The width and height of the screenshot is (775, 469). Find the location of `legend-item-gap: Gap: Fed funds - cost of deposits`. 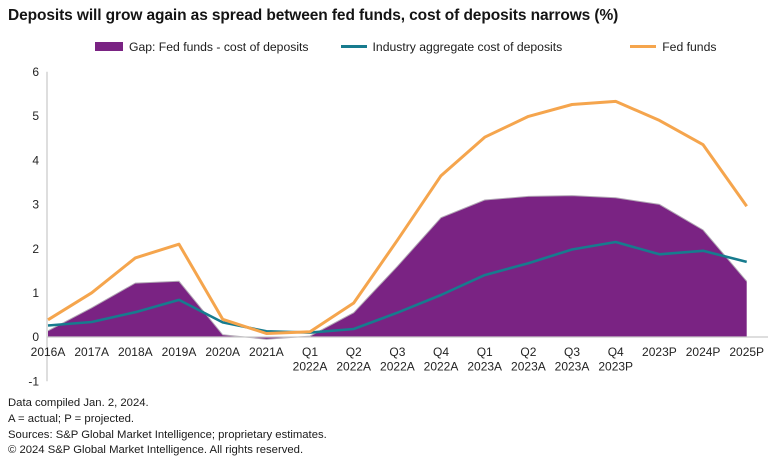

legend-item-gap: Gap: Fed funds - cost of deposits is located at coordinates (202, 47).